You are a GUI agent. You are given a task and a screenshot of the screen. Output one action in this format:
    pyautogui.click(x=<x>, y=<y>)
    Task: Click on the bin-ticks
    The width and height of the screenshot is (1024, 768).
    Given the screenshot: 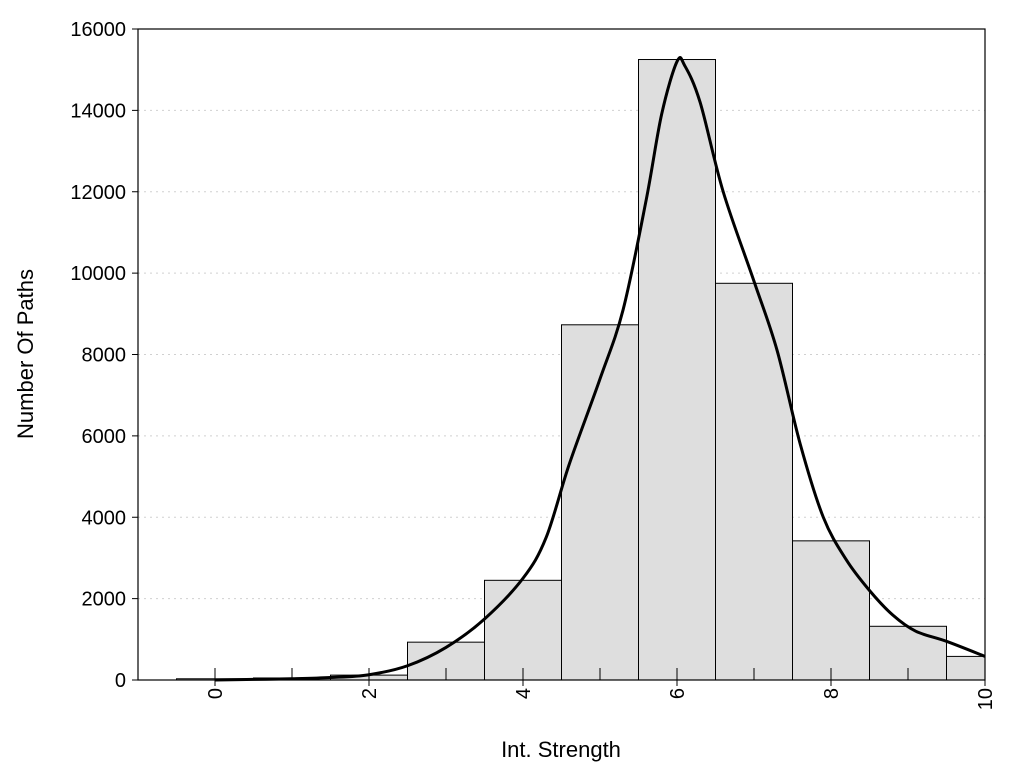 What is the action you would take?
    pyautogui.click(x=561, y=674)
    